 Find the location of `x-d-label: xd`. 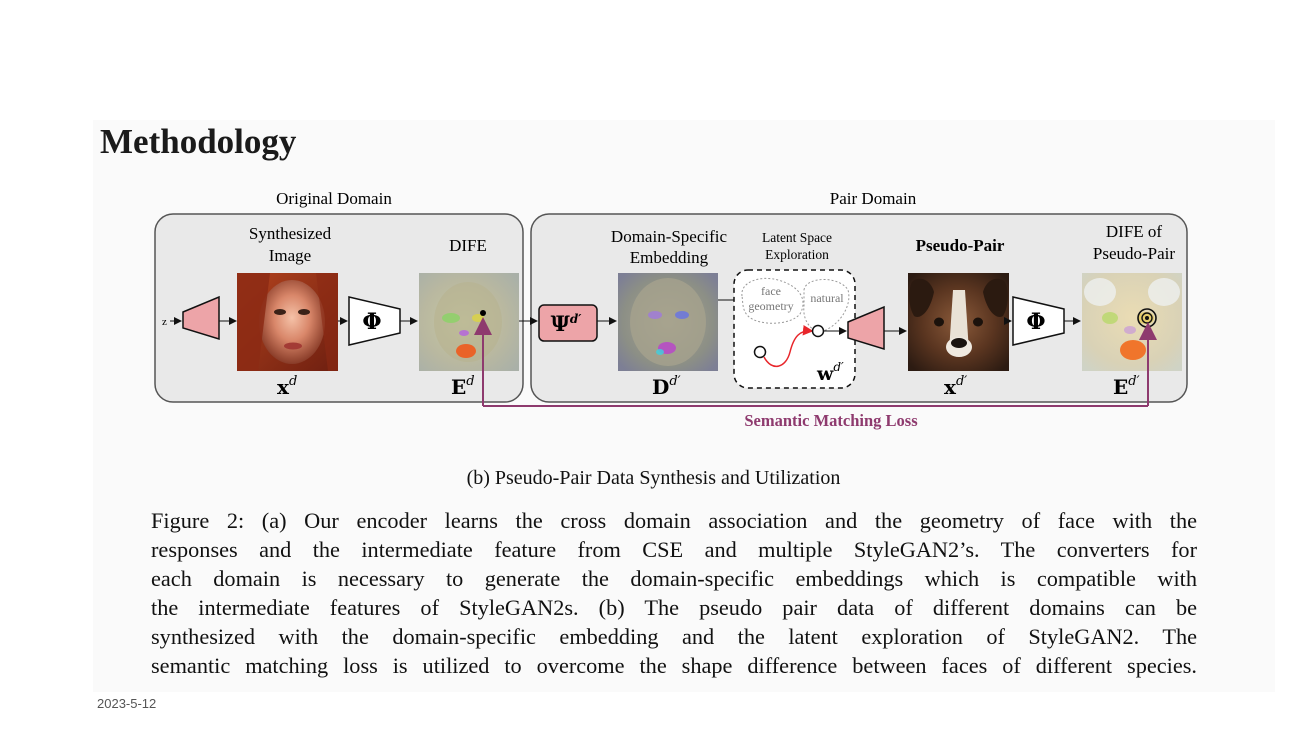

x-d-label: xd is located at coordinates (287, 386).